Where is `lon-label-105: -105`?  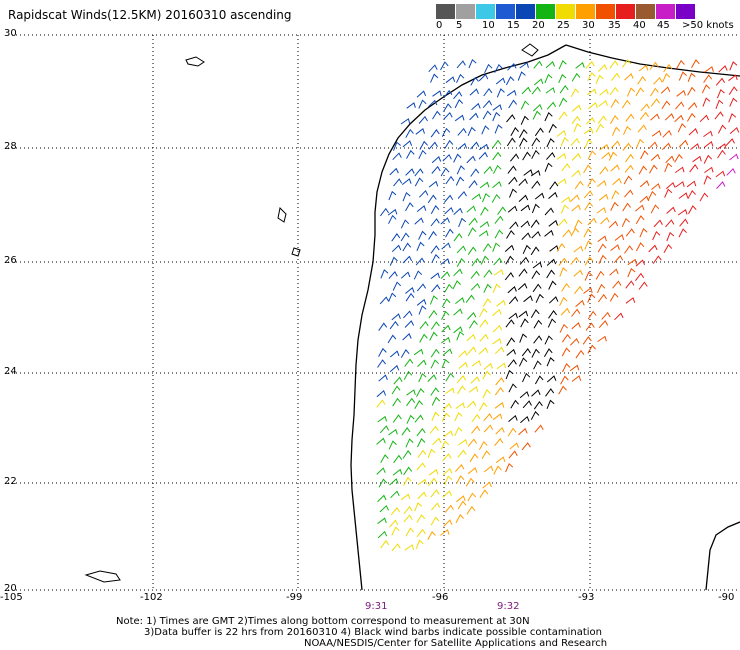 lon-label-105: -105 is located at coordinates (11, 597).